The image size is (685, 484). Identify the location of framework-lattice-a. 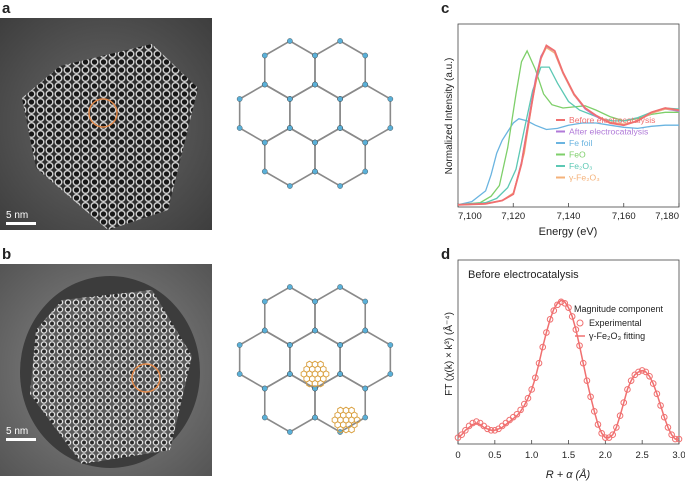
(315, 113).